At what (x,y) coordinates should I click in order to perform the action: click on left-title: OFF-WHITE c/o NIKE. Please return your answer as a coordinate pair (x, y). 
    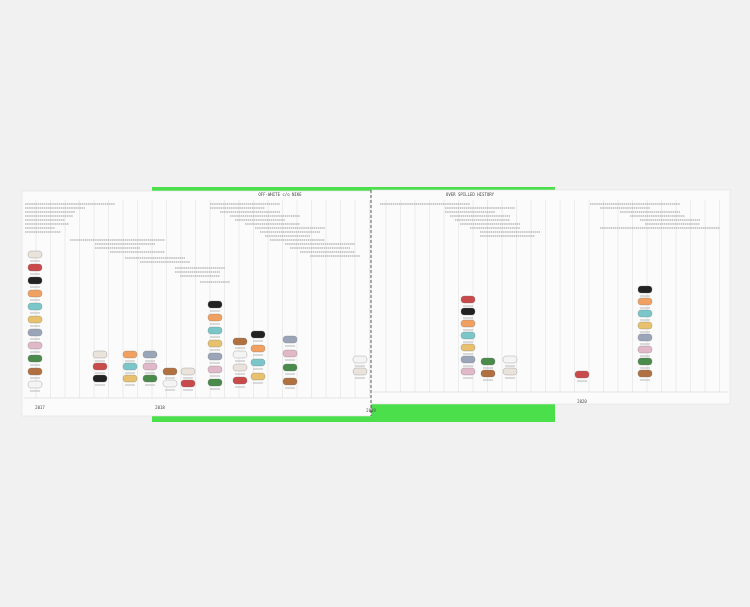
    Looking at the image, I should click on (280, 194).